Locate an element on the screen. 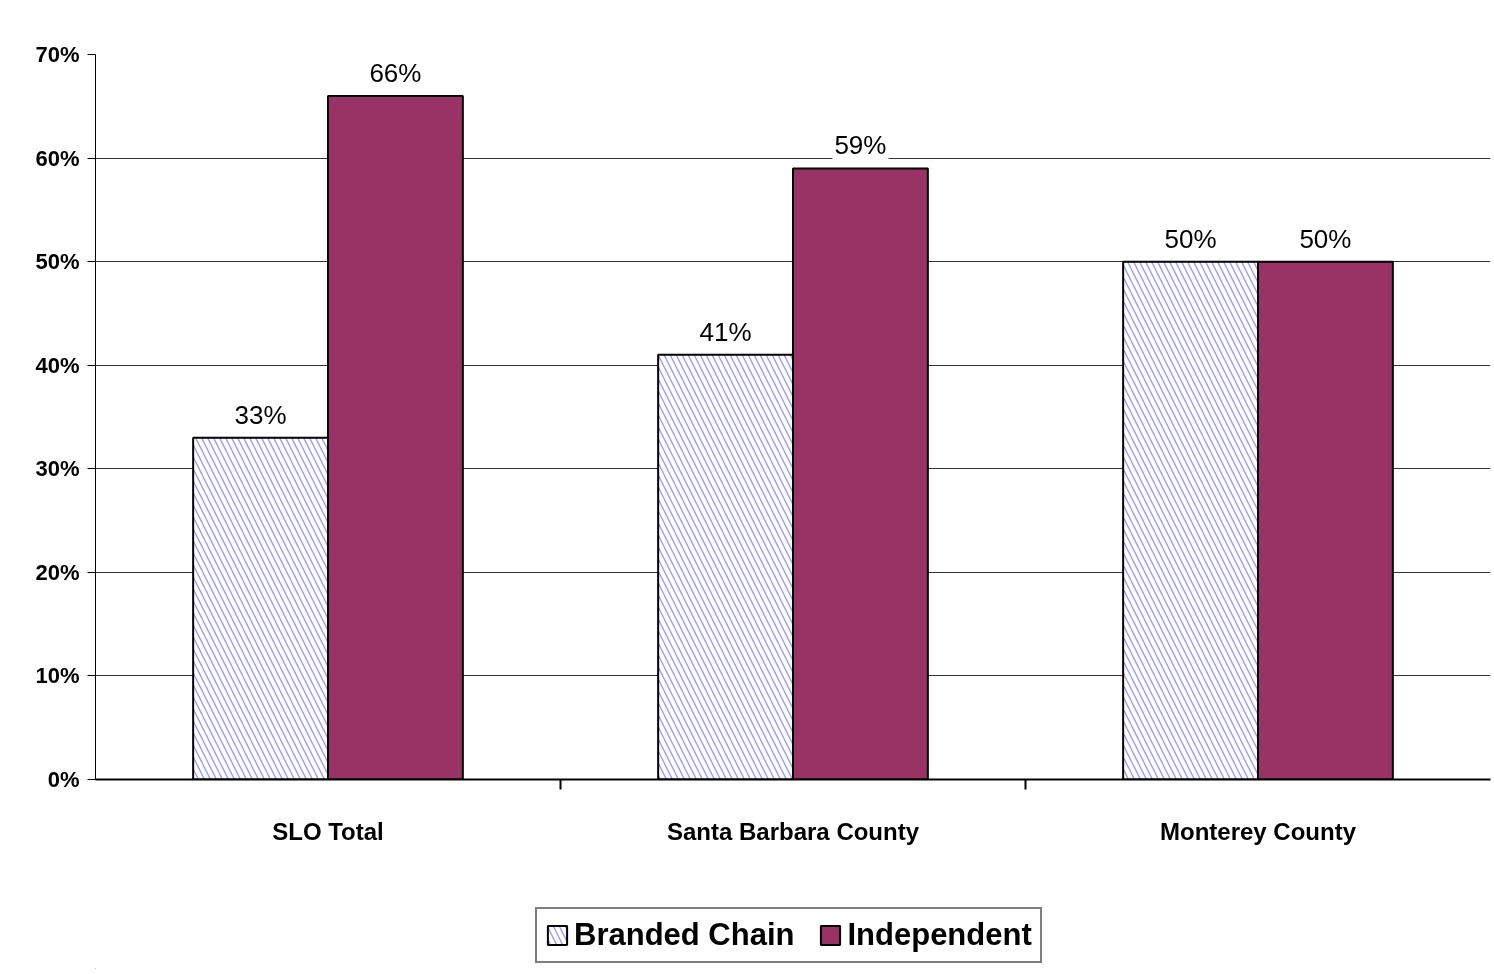  y-tick-label: 50% is located at coordinates (57, 262).